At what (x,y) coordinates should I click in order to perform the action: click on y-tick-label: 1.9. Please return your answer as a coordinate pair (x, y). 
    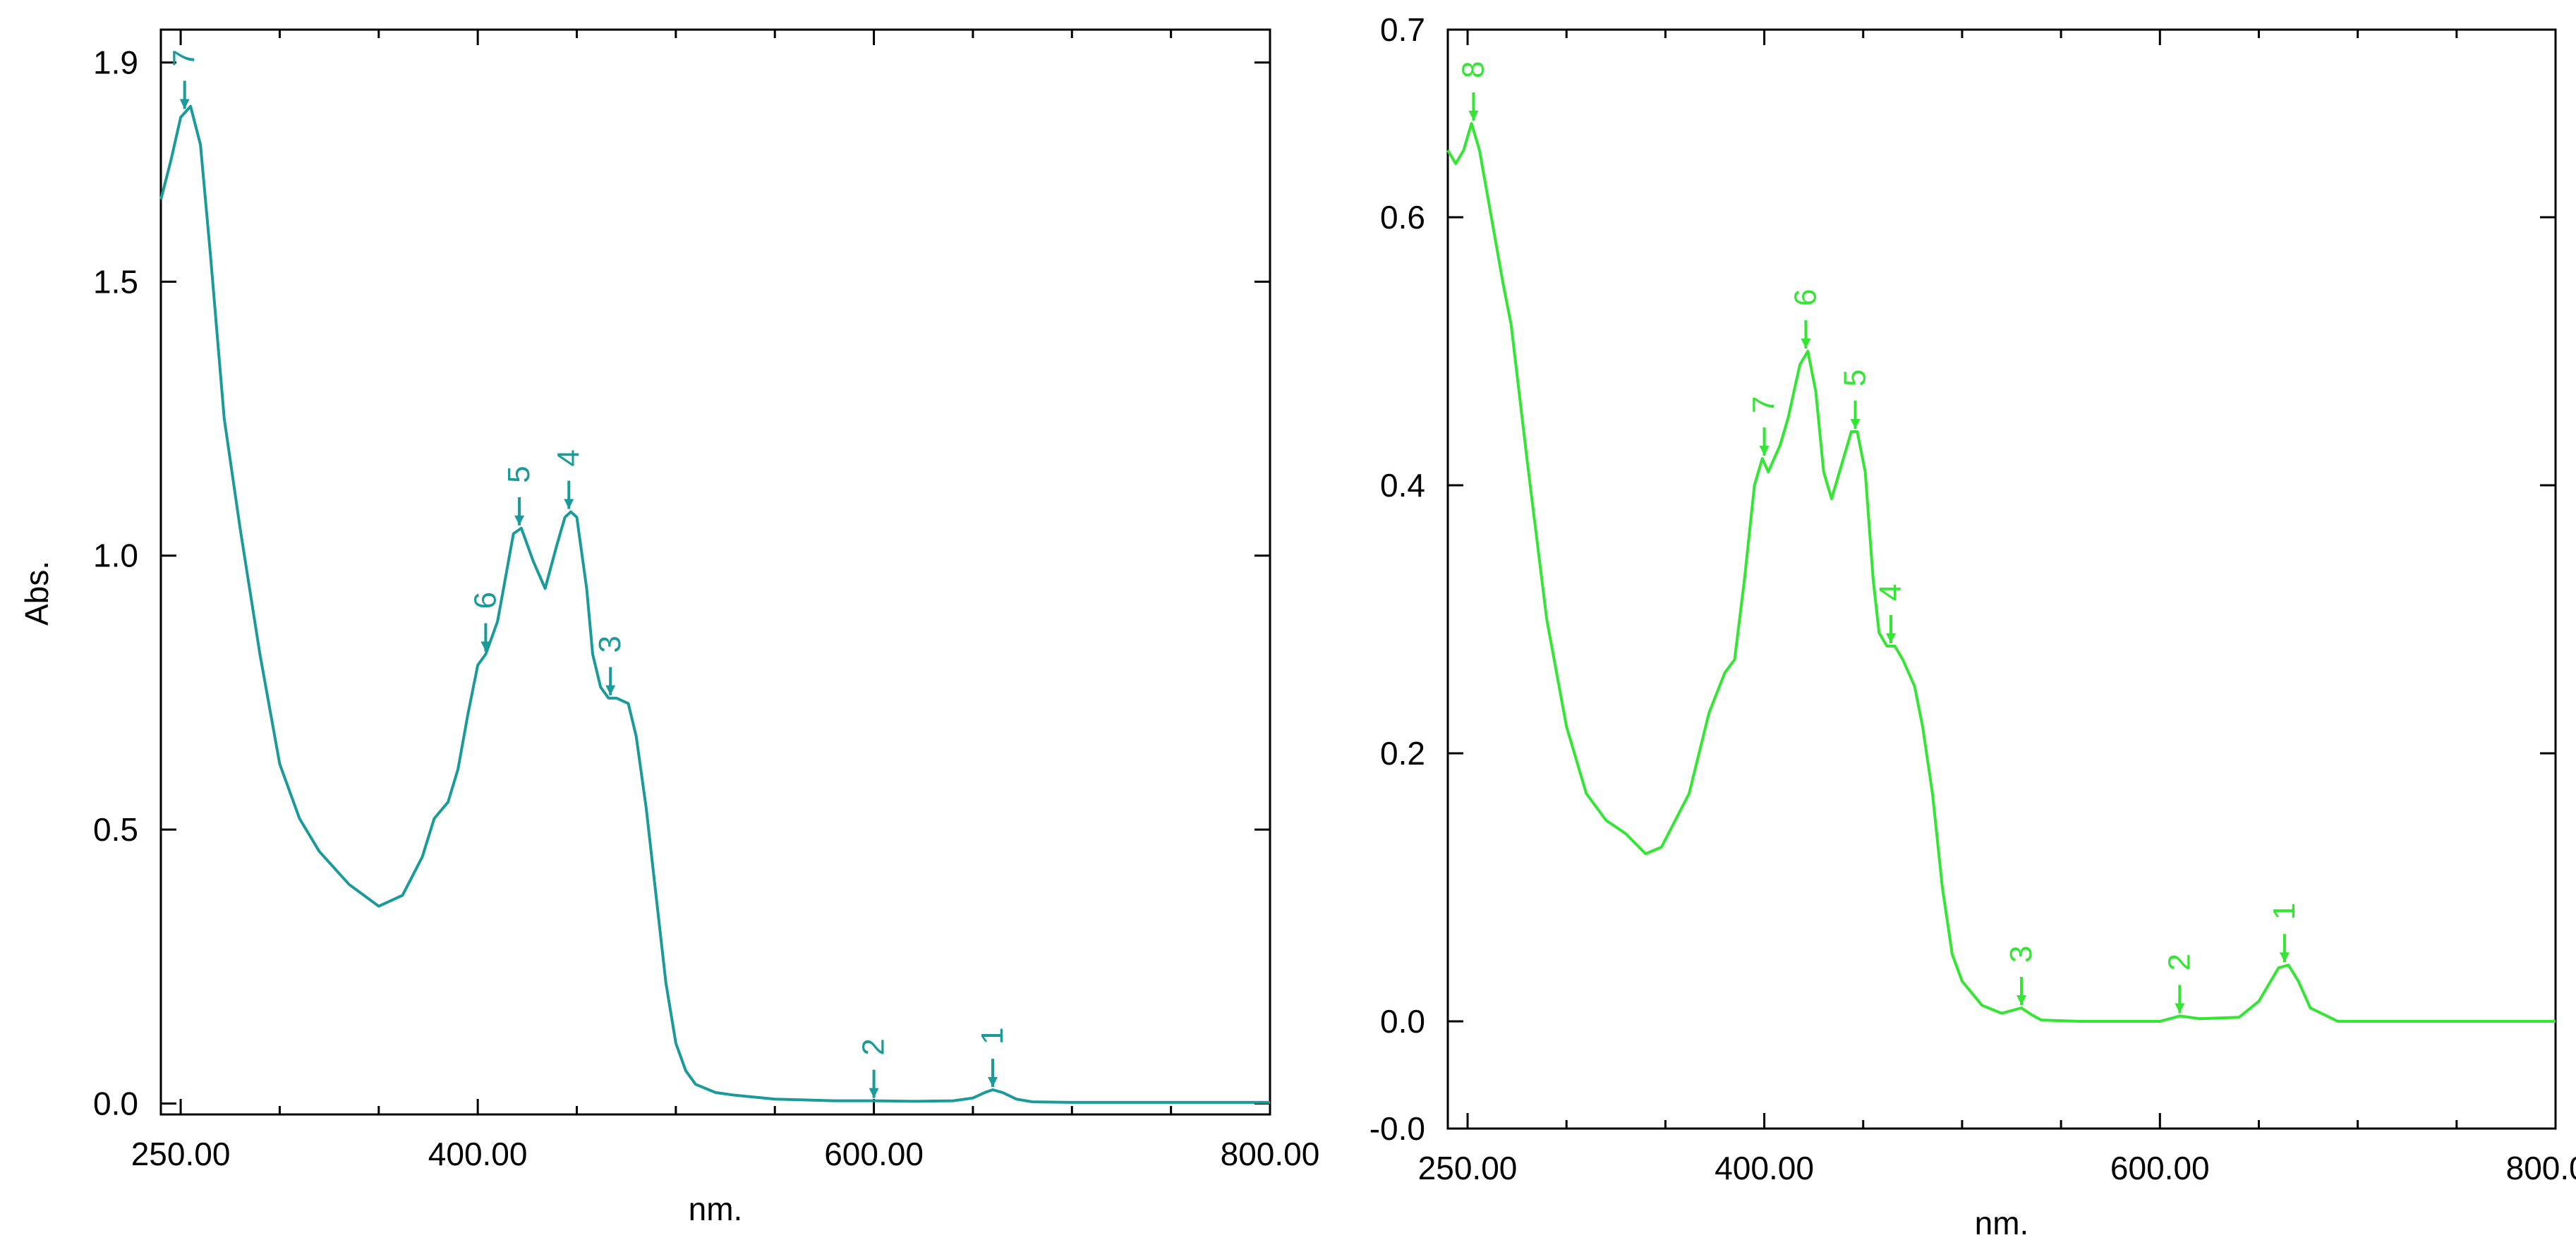
    Looking at the image, I should click on (115, 62).